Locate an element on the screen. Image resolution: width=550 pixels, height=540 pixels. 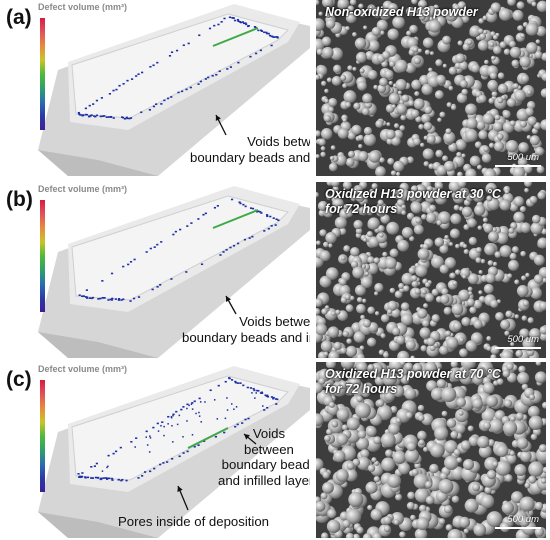
substrate-edge is located at coordinates (98, 525).